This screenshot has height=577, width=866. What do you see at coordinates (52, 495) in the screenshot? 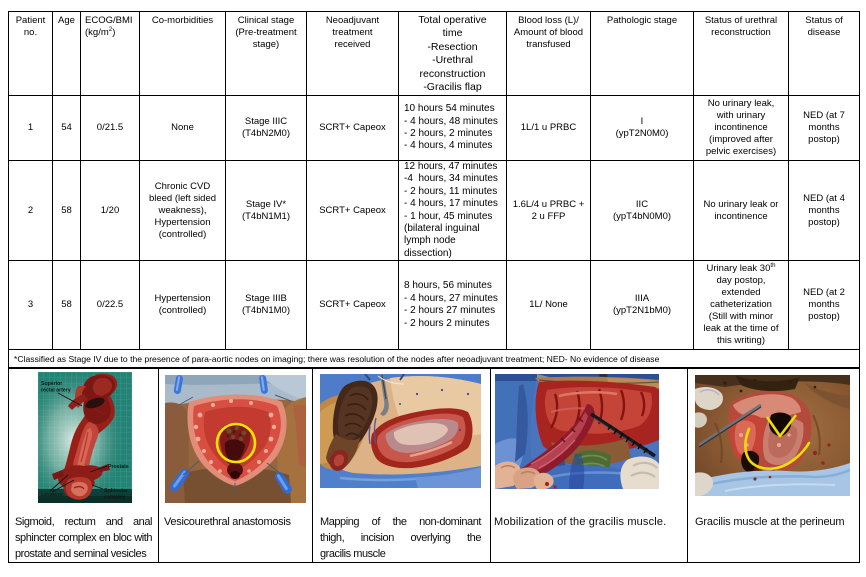
I see `svg-text: Levators` at bounding box center [52, 495].